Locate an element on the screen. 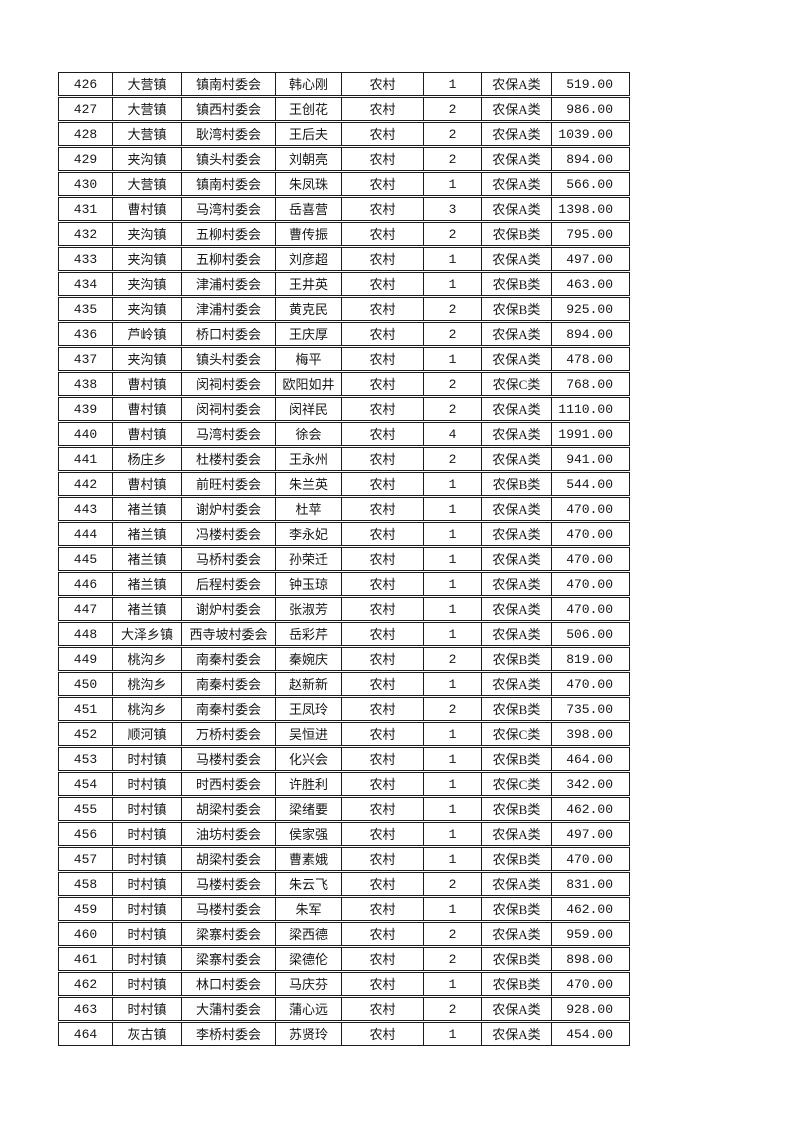  cell-amount: 497.00 is located at coordinates (590, 834).